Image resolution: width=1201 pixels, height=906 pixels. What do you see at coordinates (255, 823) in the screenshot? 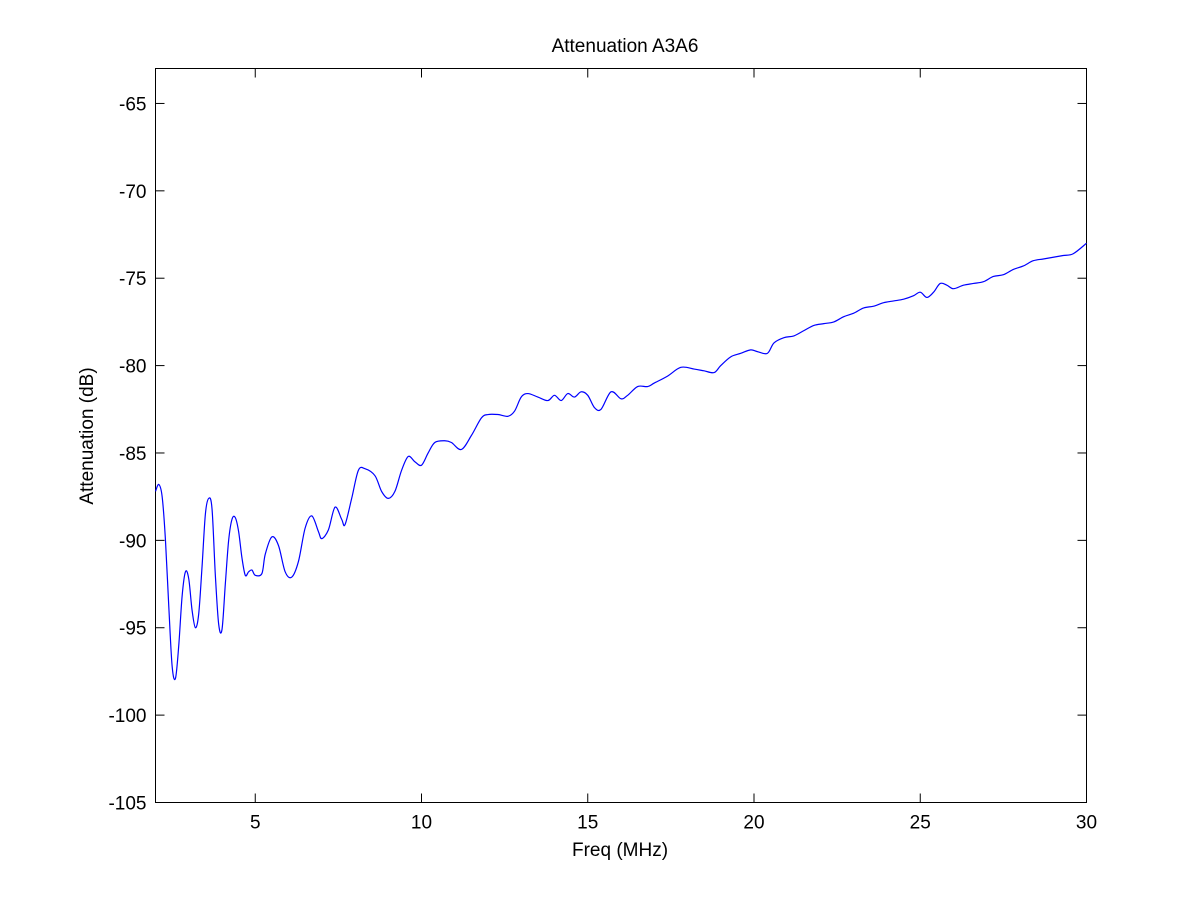
I see `x-tick-label: 5` at bounding box center [255, 823].